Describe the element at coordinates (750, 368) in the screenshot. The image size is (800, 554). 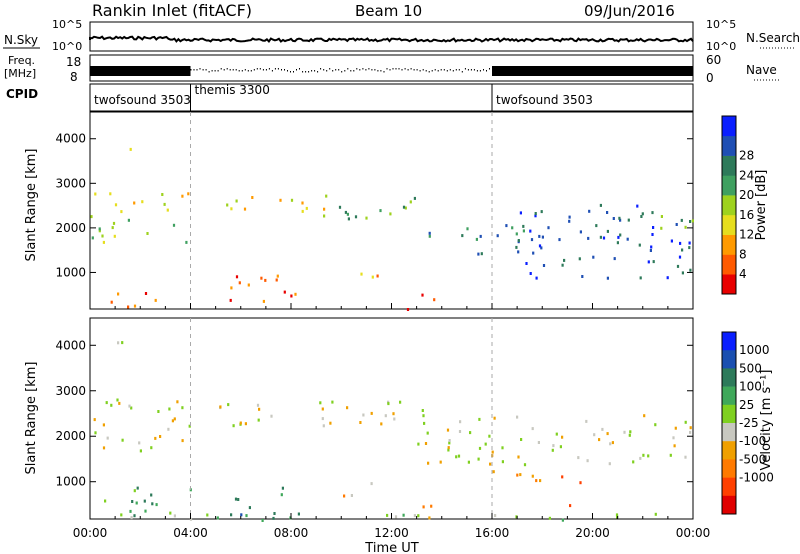
I see `colorbar-tick-label: 500` at that location.